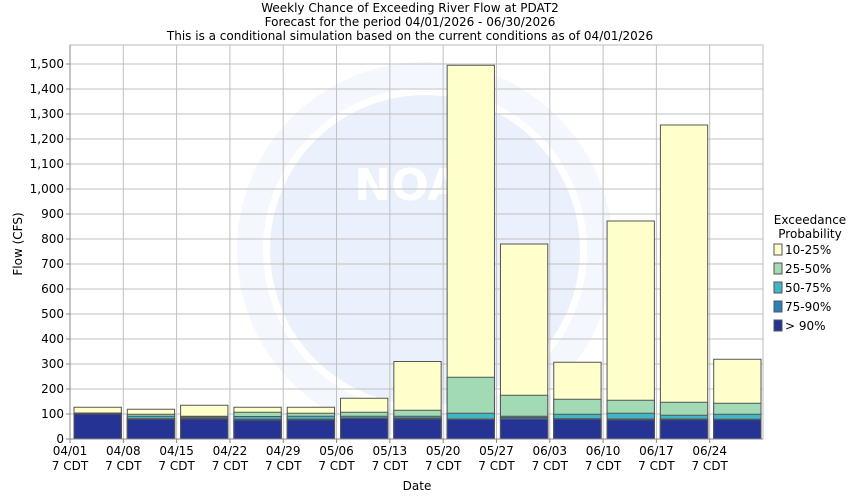 The image size is (850, 504). Describe the element at coordinates (577, 429) in the screenshot. I see `bar--90--06-03` at that location.